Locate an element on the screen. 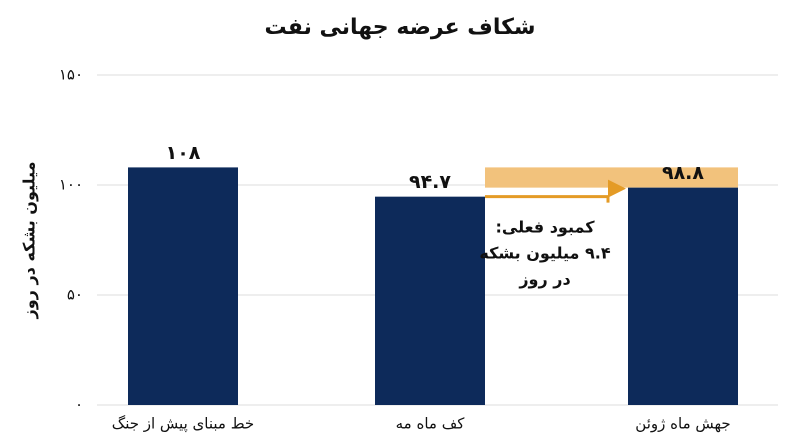  y-tick-label: ۱۰۰ is located at coordinates (71, 185).